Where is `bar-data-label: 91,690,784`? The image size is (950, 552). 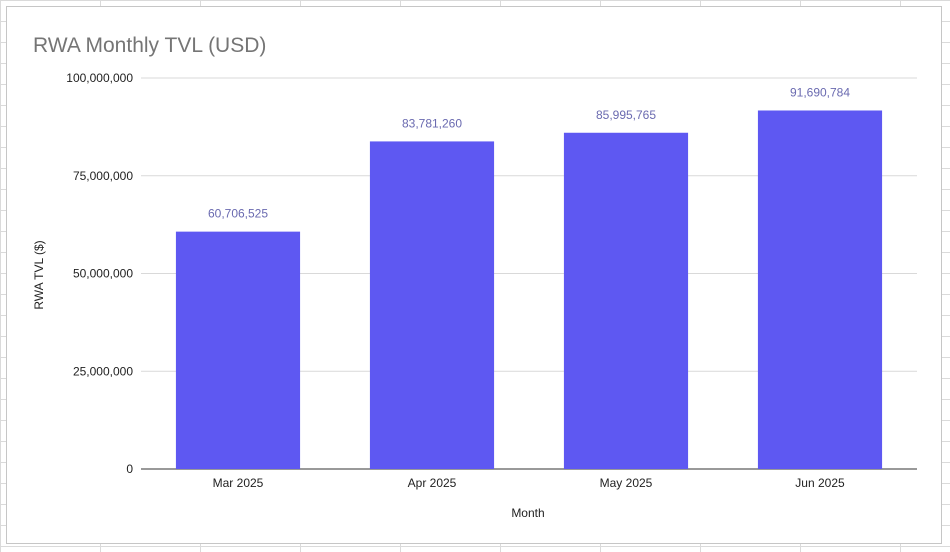
bar-data-label: 91,690,784 is located at coordinates (820, 92).